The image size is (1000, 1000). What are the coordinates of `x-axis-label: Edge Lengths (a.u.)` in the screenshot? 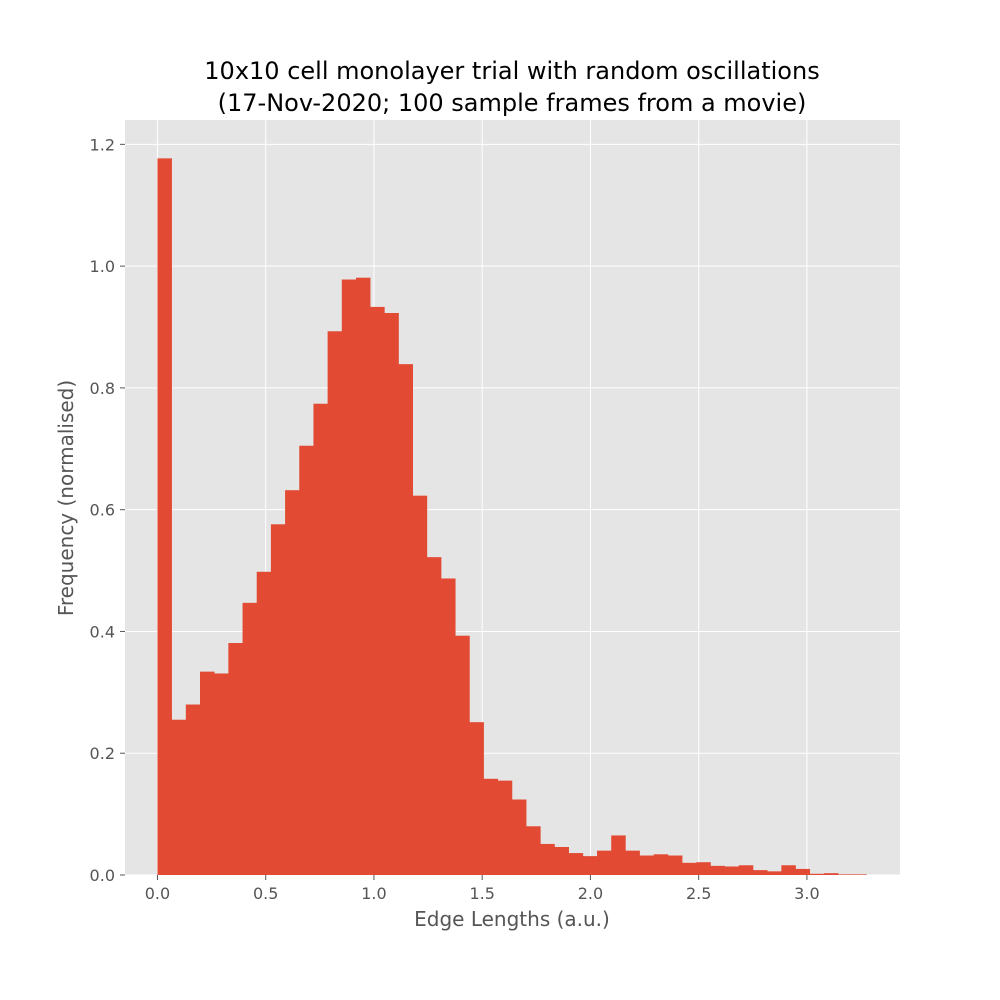 It's located at (512, 919).